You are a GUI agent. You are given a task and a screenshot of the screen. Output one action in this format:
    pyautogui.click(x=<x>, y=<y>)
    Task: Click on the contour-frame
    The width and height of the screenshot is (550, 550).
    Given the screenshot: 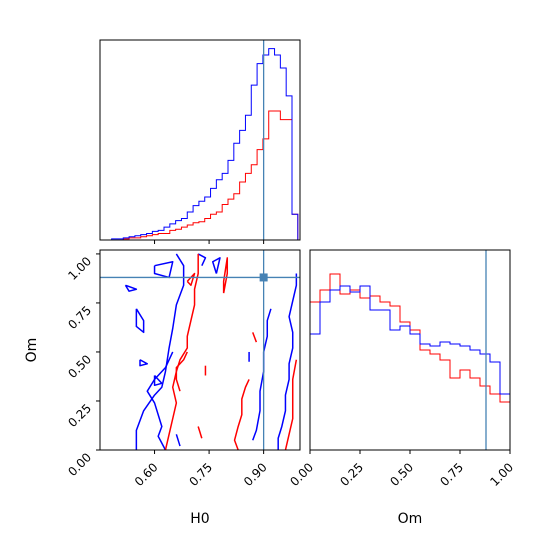 What is the action you would take?
    pyautogui.click(x=200, y=350)
    